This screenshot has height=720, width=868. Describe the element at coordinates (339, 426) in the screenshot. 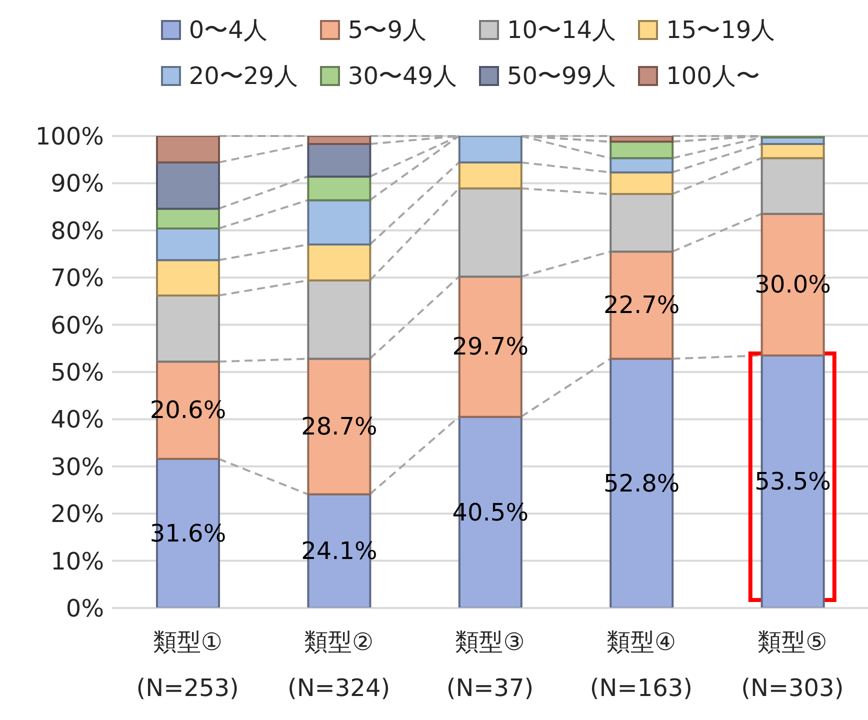

I see `data-label: 28.7%` at that location.